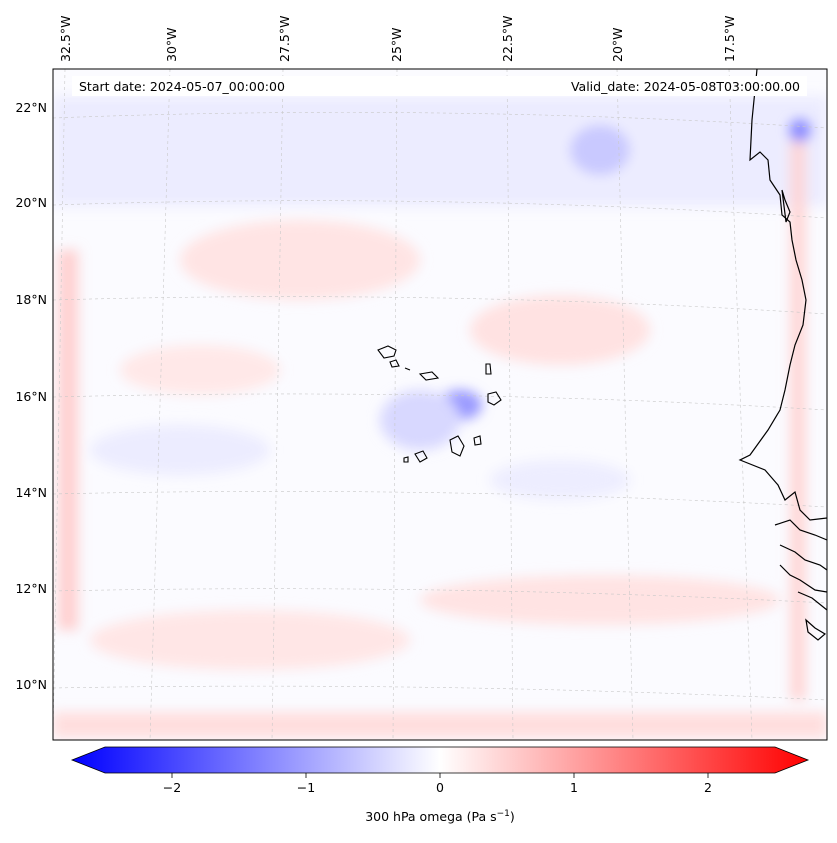 This screenshot has height=843, width=837. Describe the element at coordinates (440, 787) in the screenshot. I see `colorbar-tick-label: 0` at that location.